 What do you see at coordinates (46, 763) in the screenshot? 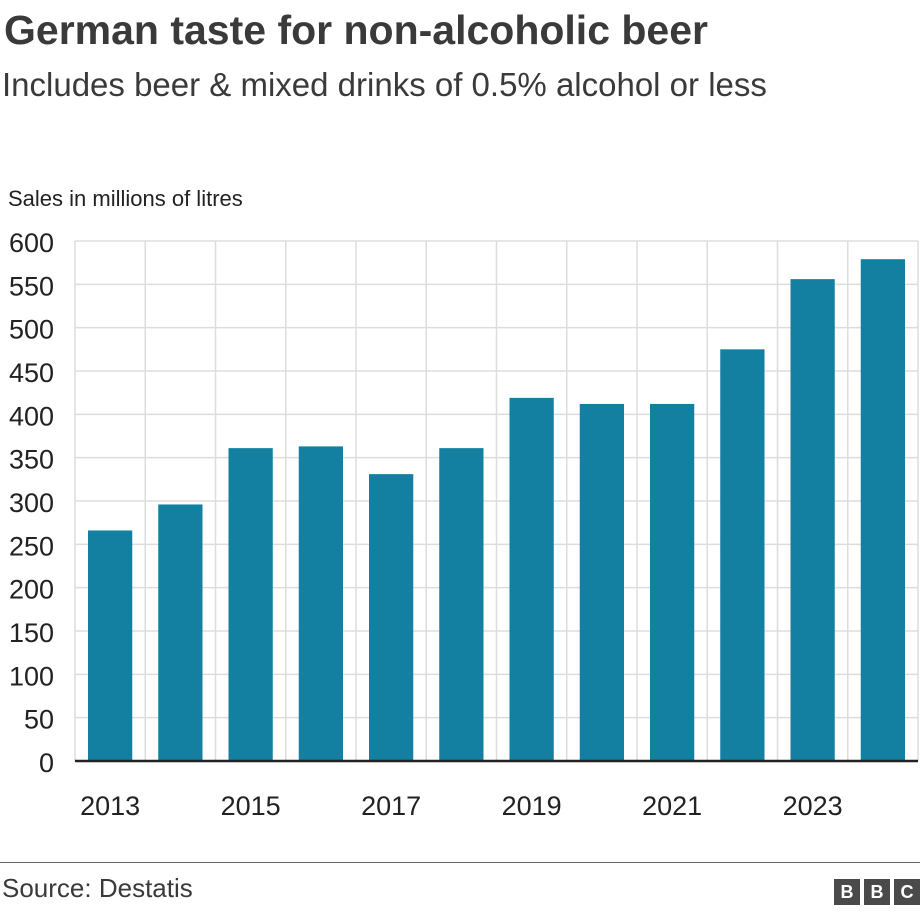
I see `y-tick-label: 0` at bounding box center [46, 763].